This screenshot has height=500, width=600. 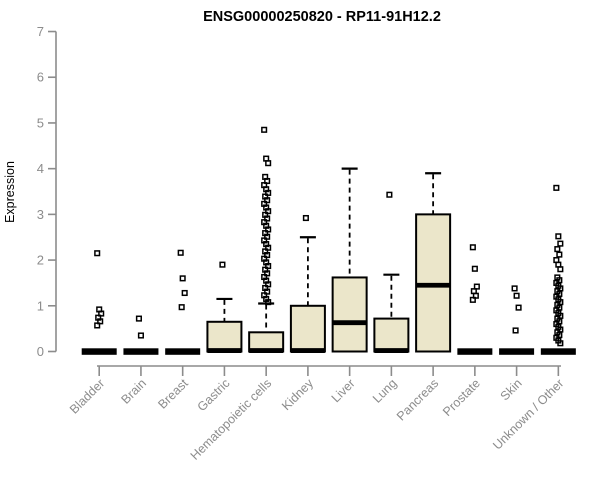 What do you see at coordinates (475, 351) in the screenshot?
I see `box-prostate` at bounding box center [475, 351].